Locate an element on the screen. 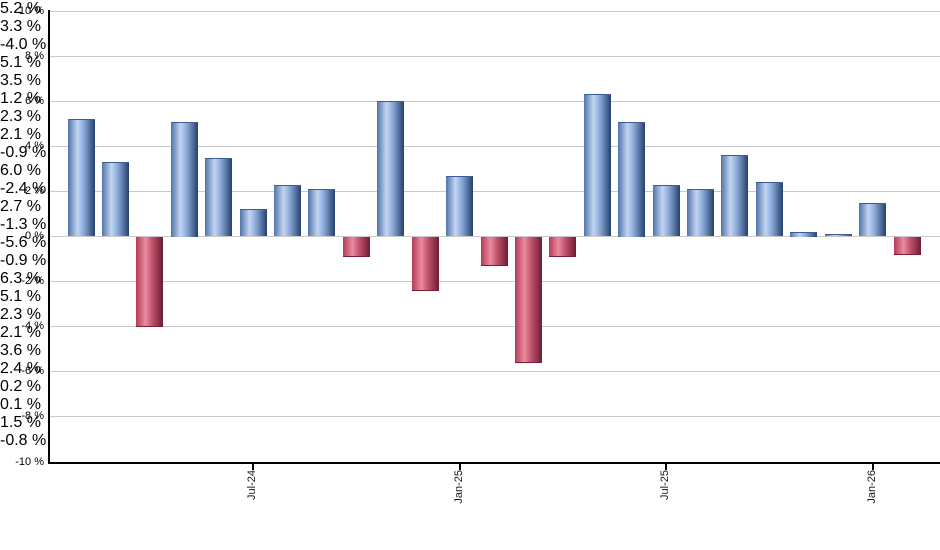 The width and height of the screenshot is (940, 550). bar-value-label: -2.4 % is located at coordinates (23, 188).